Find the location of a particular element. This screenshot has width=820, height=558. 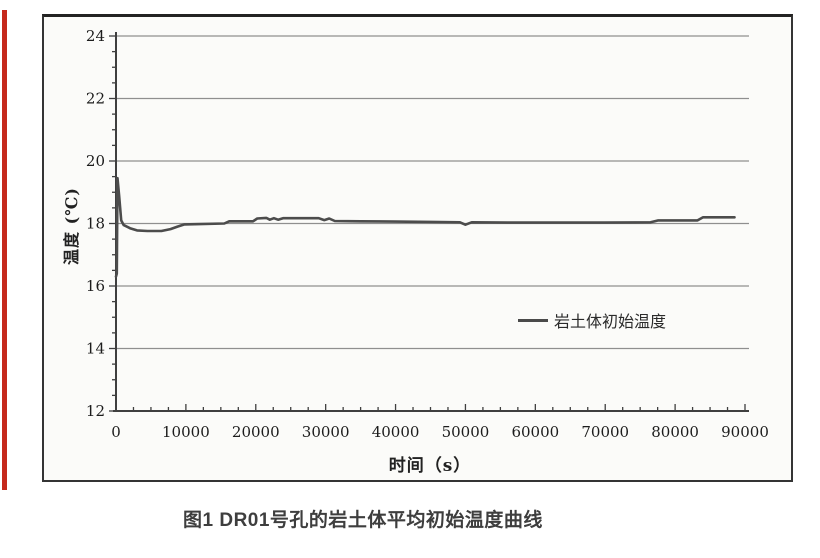

y-tick-label: 22 is located at coordinates (95, 99).